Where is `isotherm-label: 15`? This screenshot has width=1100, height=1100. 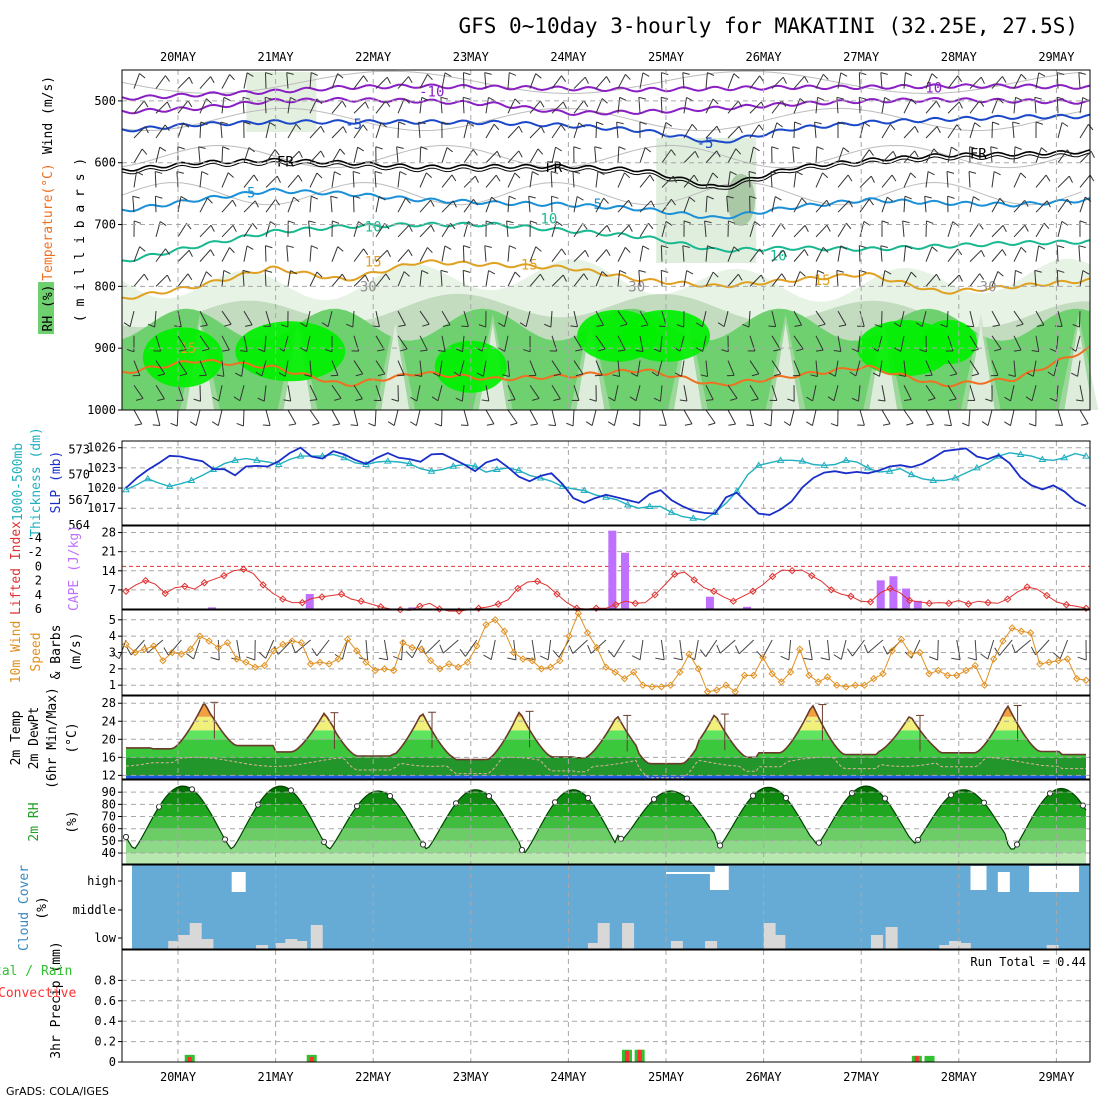
isotherm-label: 15 is located at coordinates (187, 349).